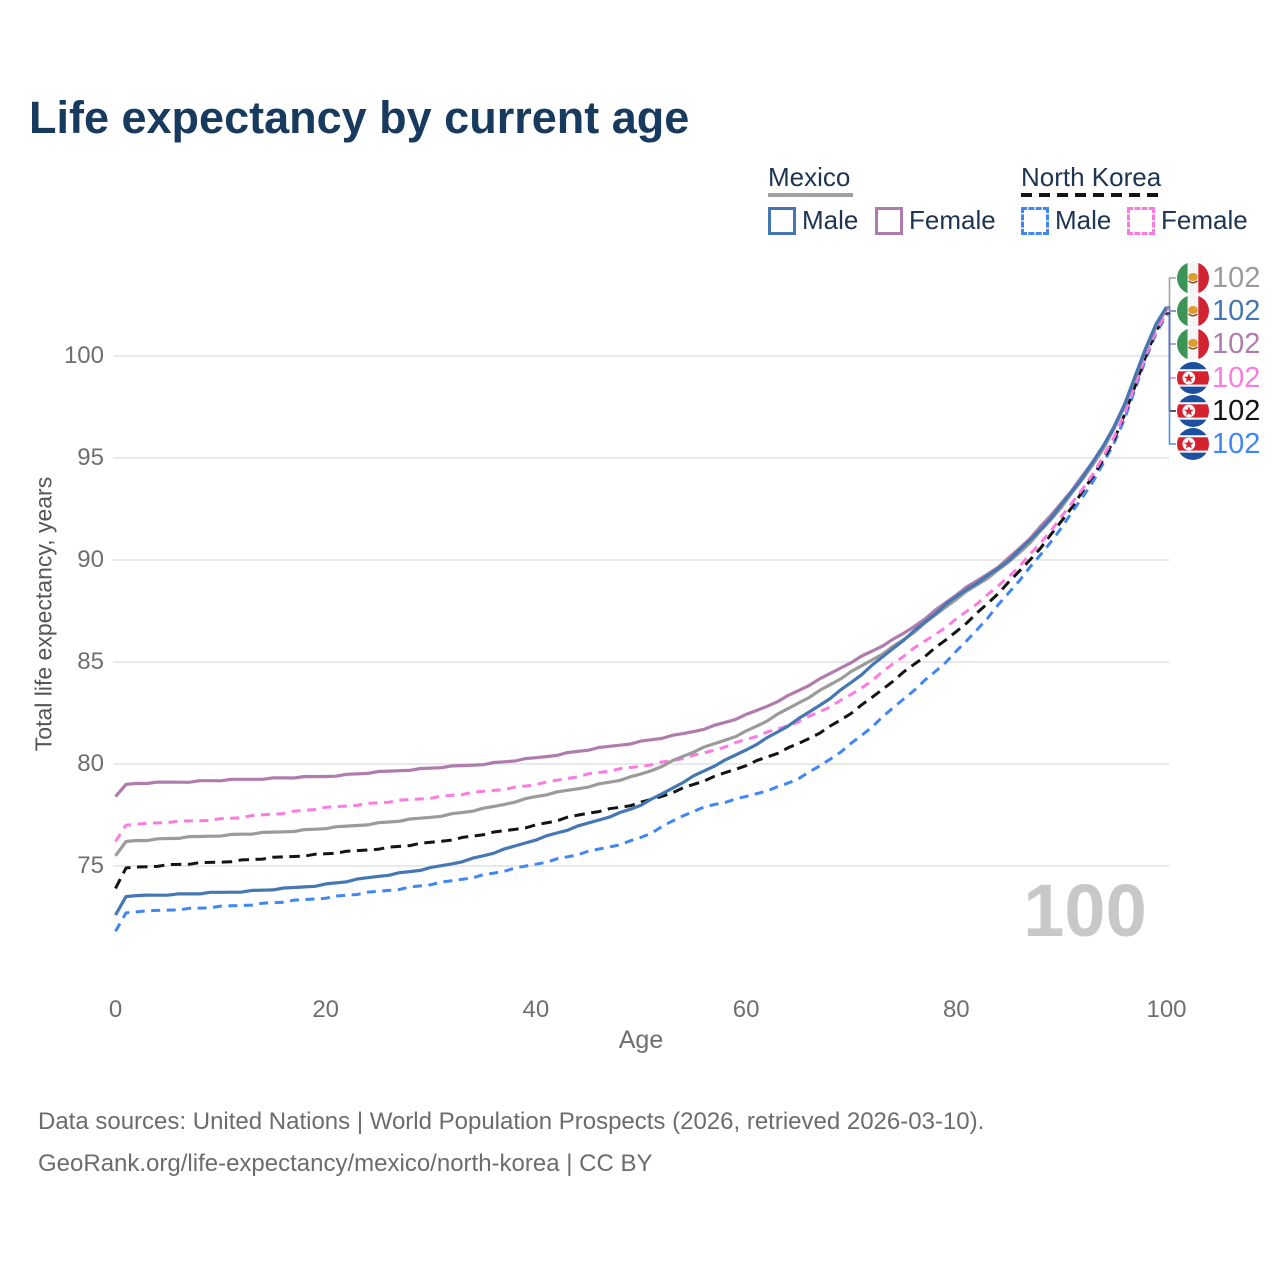  What do you see at coordinates (1166, 1009) in the screenshot?
I see `x-tick-label: 100` at bounding box center [1166, 1009].